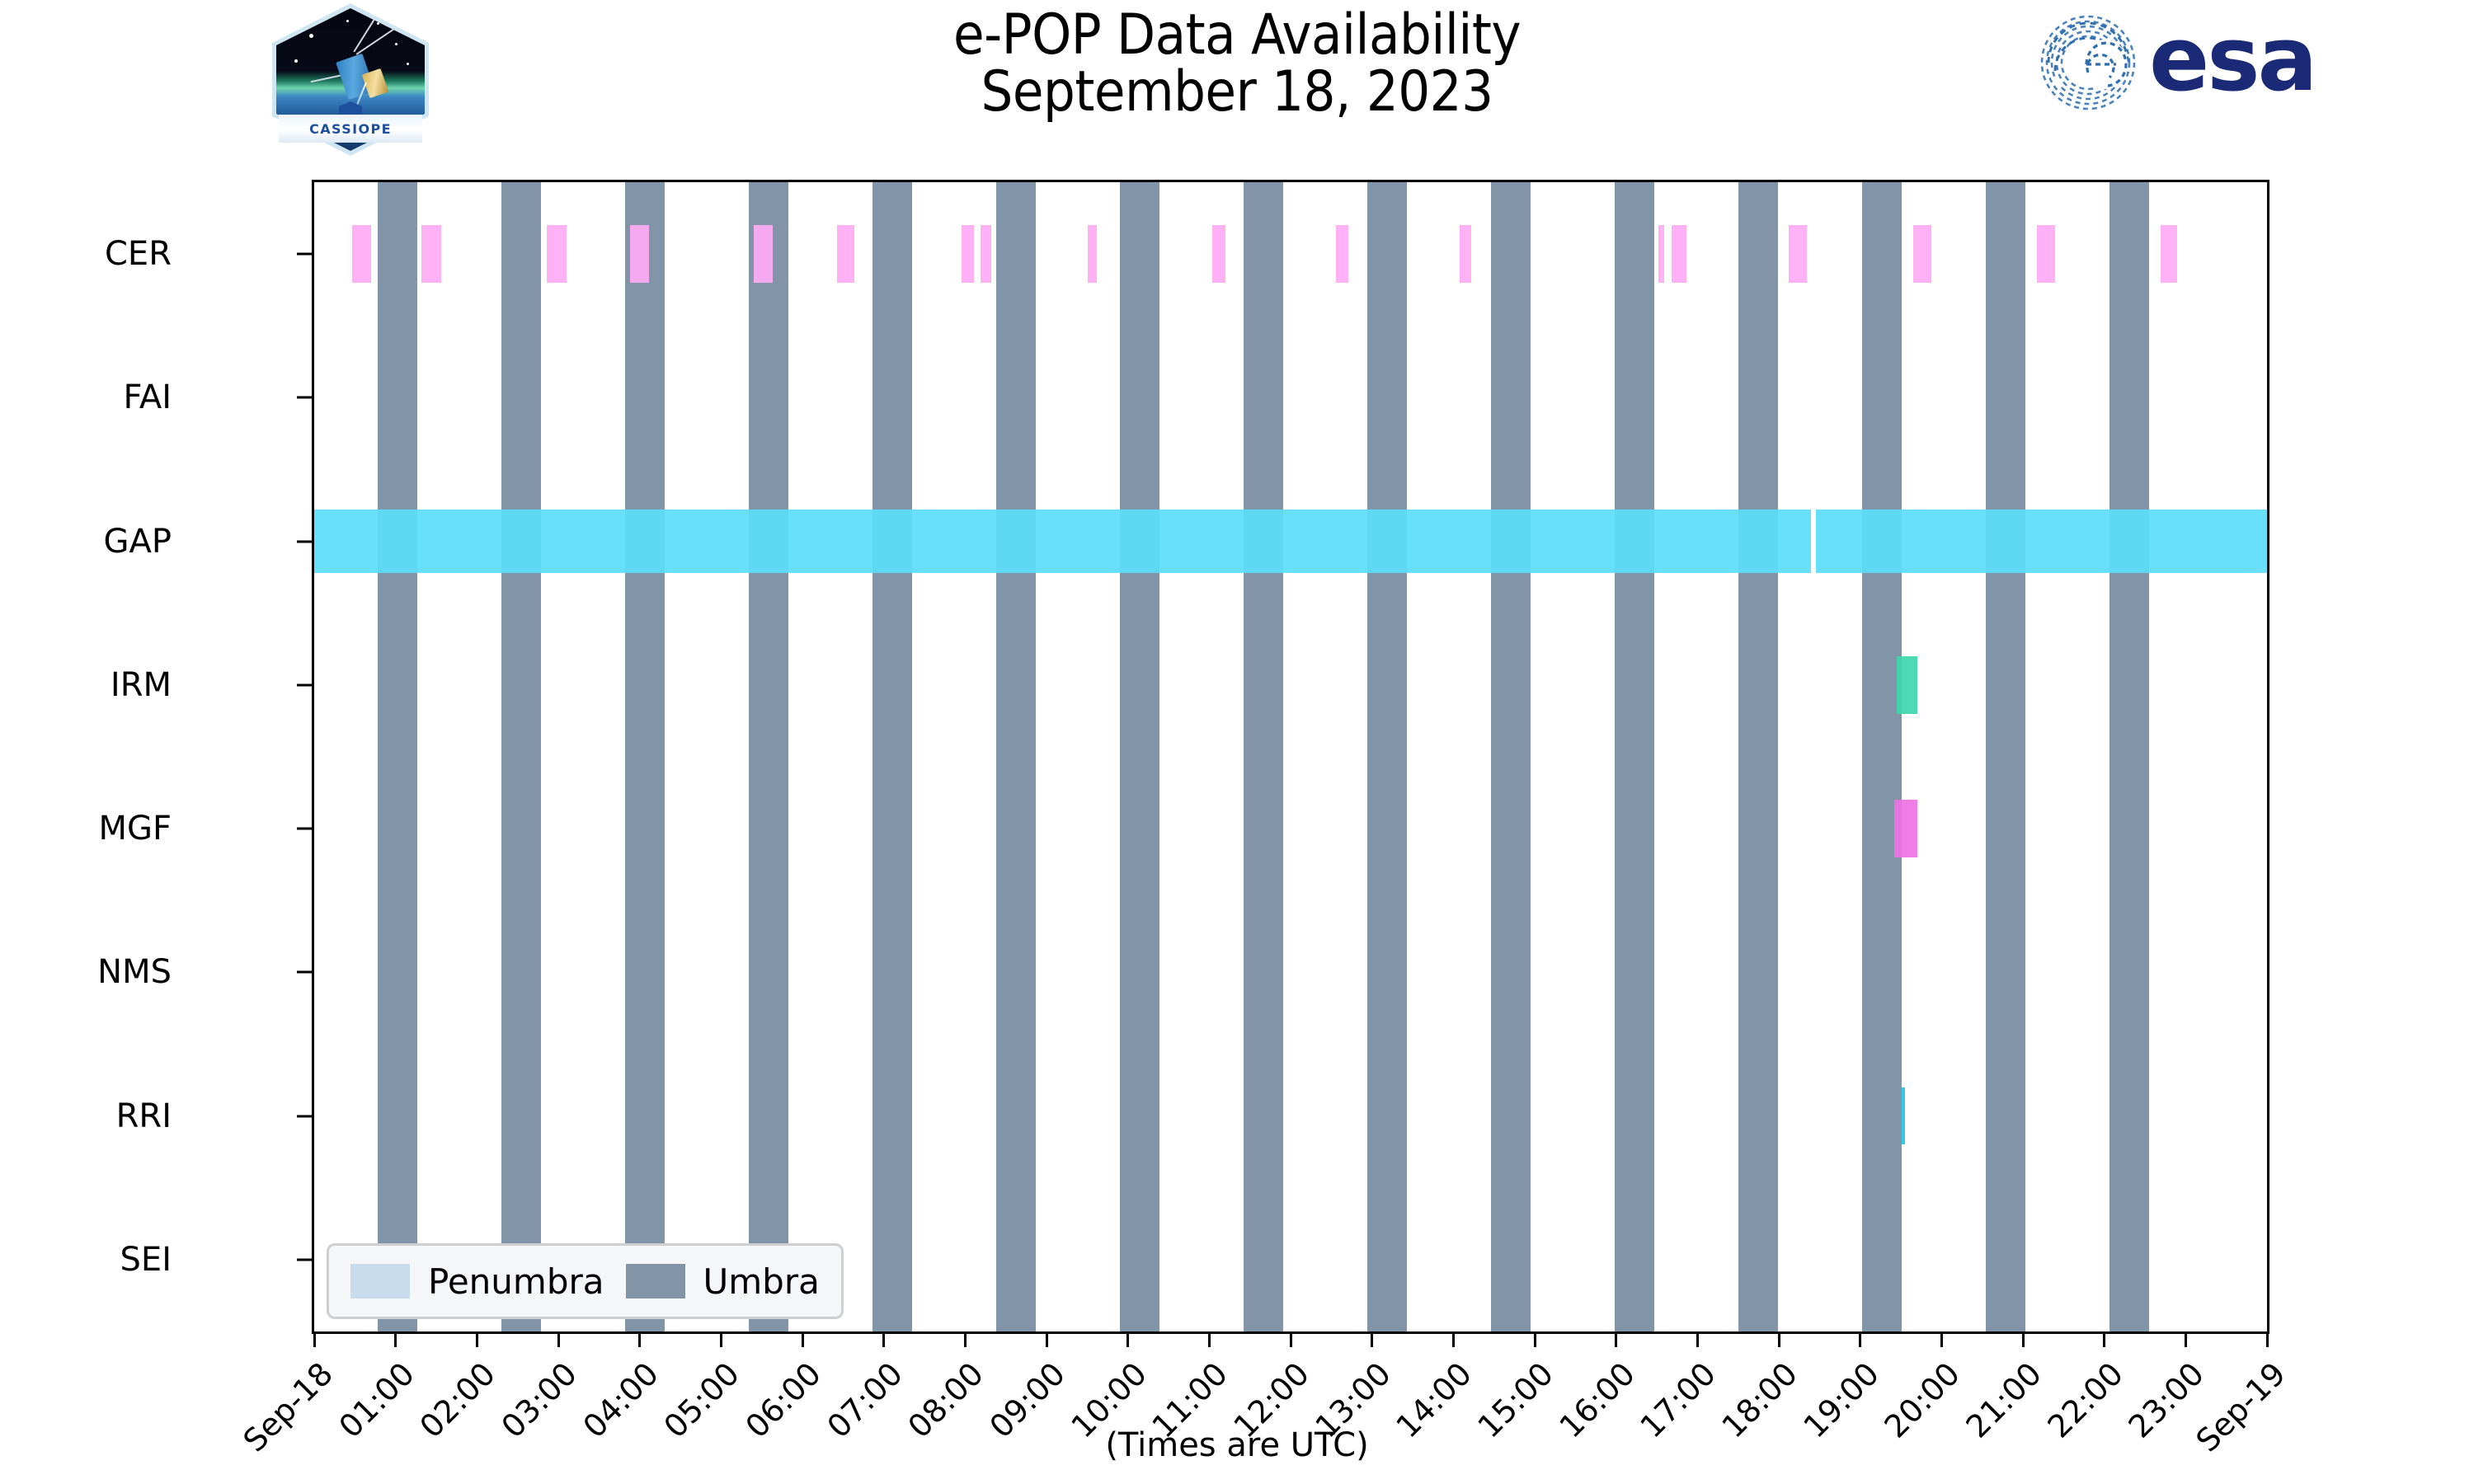  What do you see at coordinates (1237, 92) in the screenshot?
I see `title-line-2: September 18, 2023` at bounding box center [1237, 92].